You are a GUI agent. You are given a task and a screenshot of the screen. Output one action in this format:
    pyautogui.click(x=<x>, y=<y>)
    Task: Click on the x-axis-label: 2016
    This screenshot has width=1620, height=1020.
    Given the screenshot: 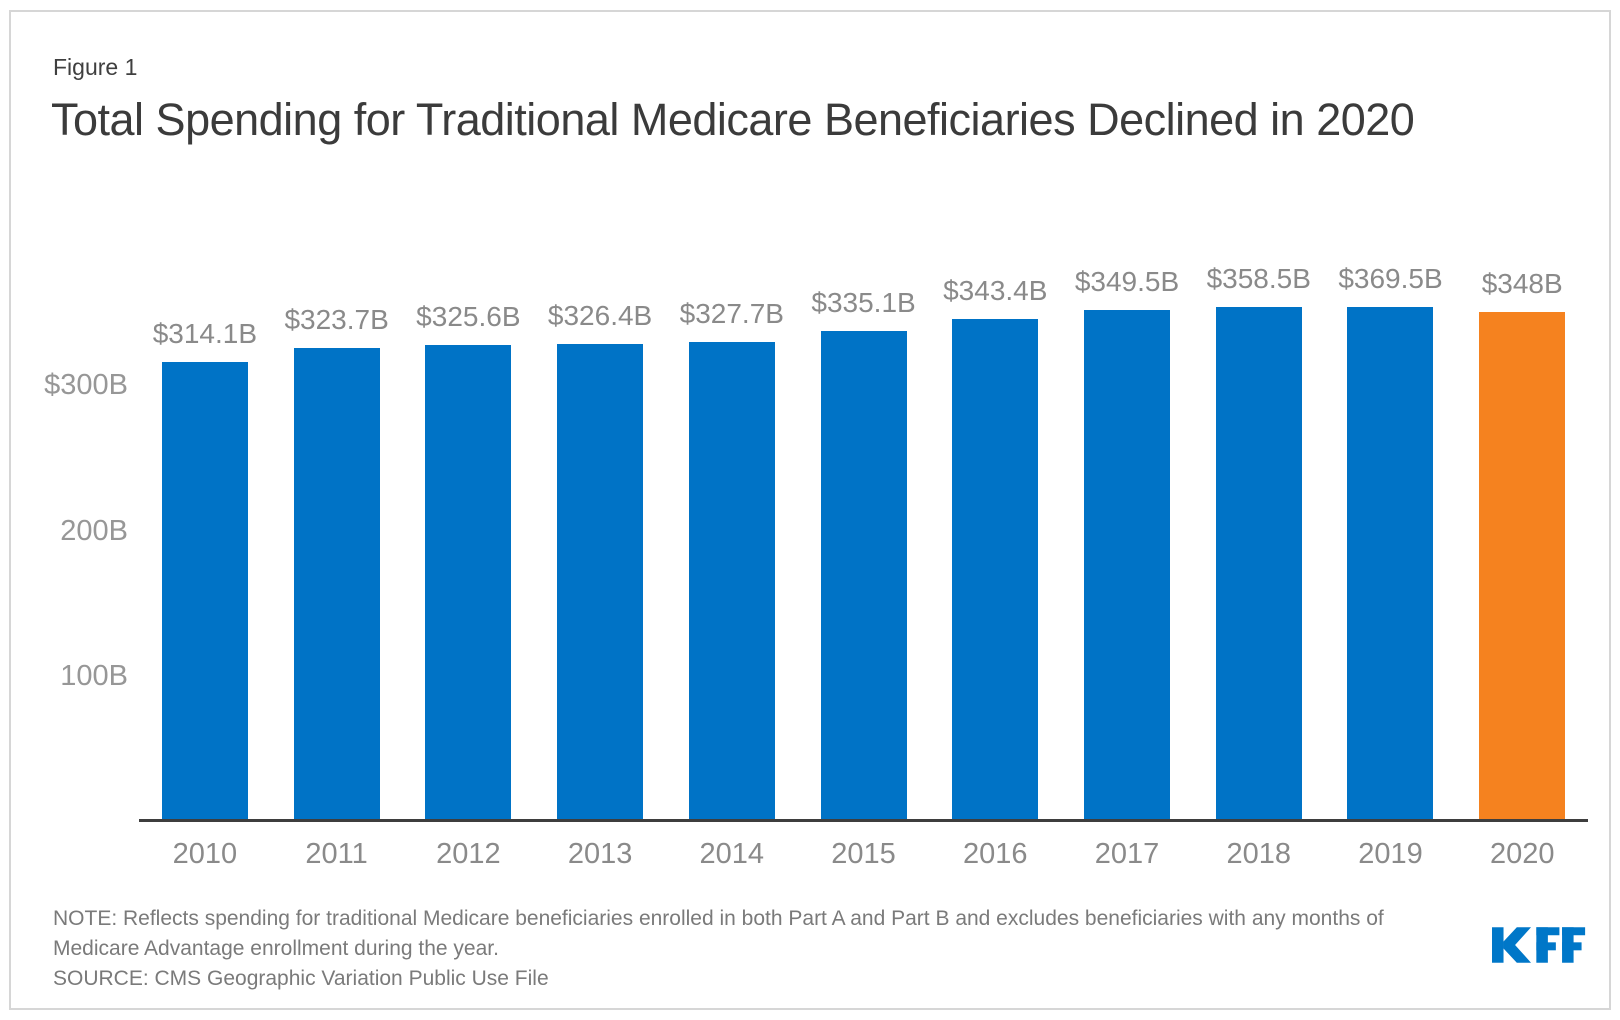 What is the action you would take?
    pyautogui.click(x=995, y=854)
    